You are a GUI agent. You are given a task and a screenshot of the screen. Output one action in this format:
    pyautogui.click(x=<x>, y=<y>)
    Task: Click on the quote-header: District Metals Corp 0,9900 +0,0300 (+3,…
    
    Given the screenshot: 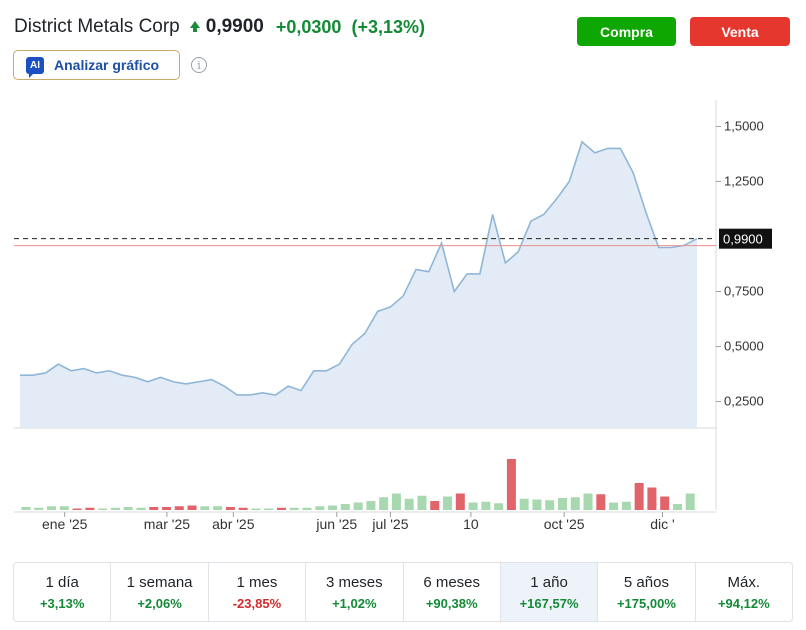 What is the action you would take?
    pyautogui.click(x=219, y=27)
    